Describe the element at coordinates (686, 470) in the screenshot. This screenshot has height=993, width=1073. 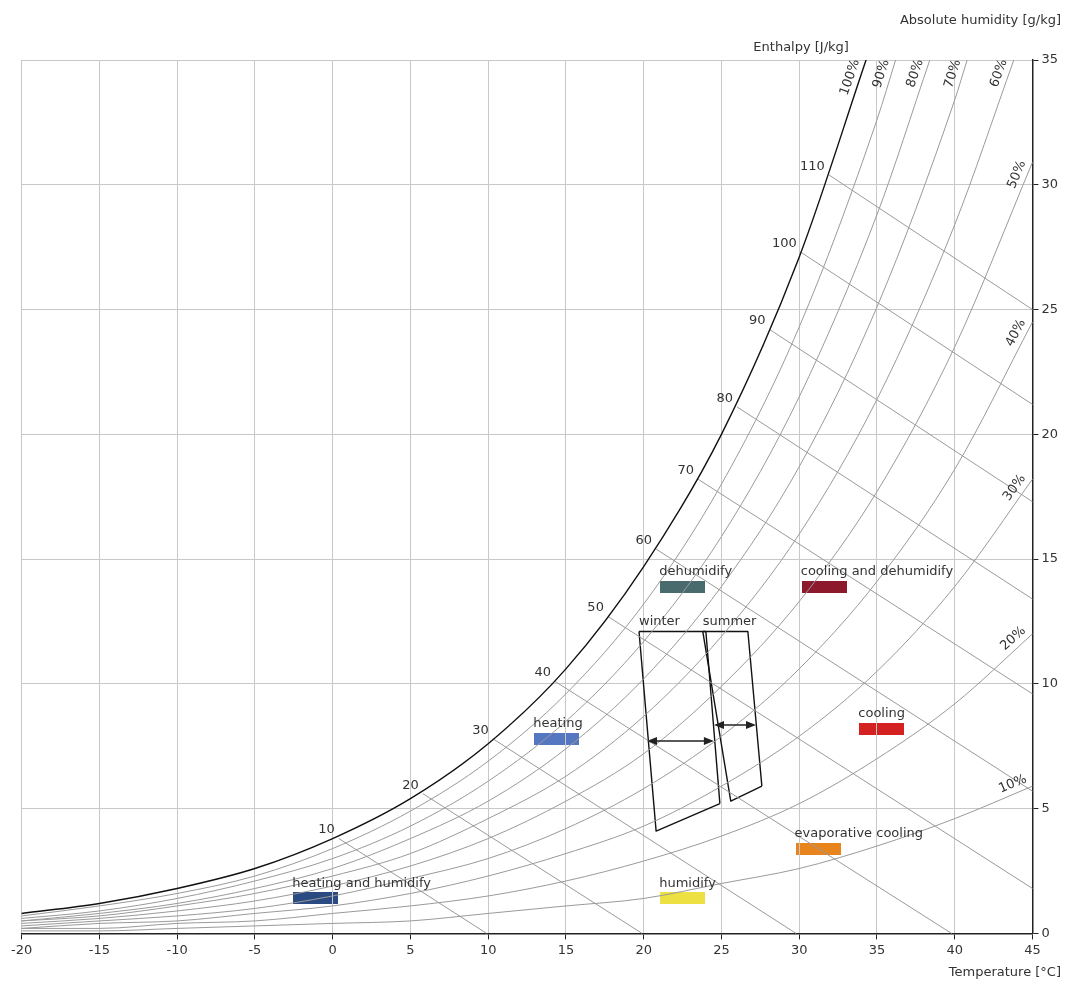
I see `series-label: 70` at that location.